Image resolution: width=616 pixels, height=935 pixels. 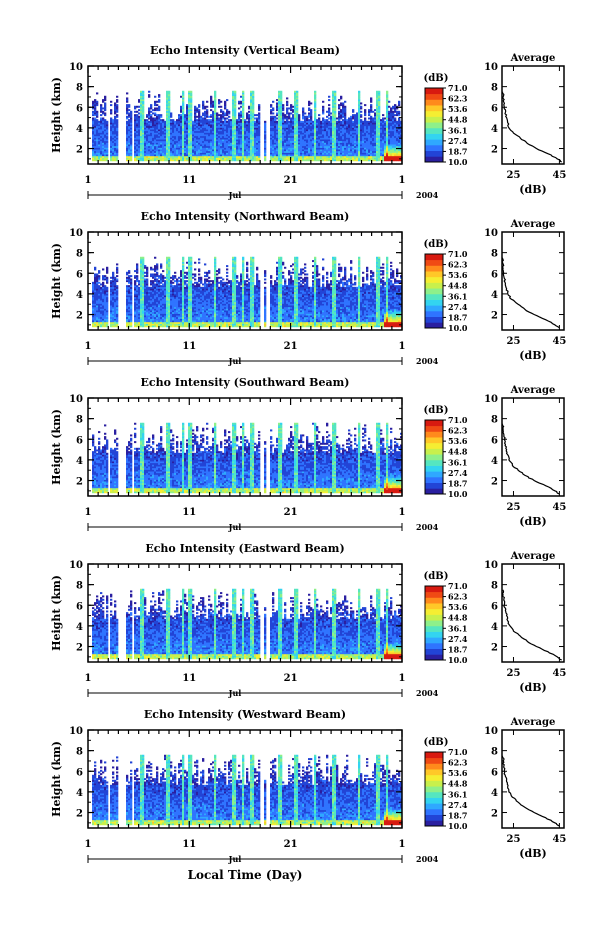 What do you see at coordinates (434, 125) in the screenshot?
I see `colorbar-swatch` at bounding box center [434, 125].